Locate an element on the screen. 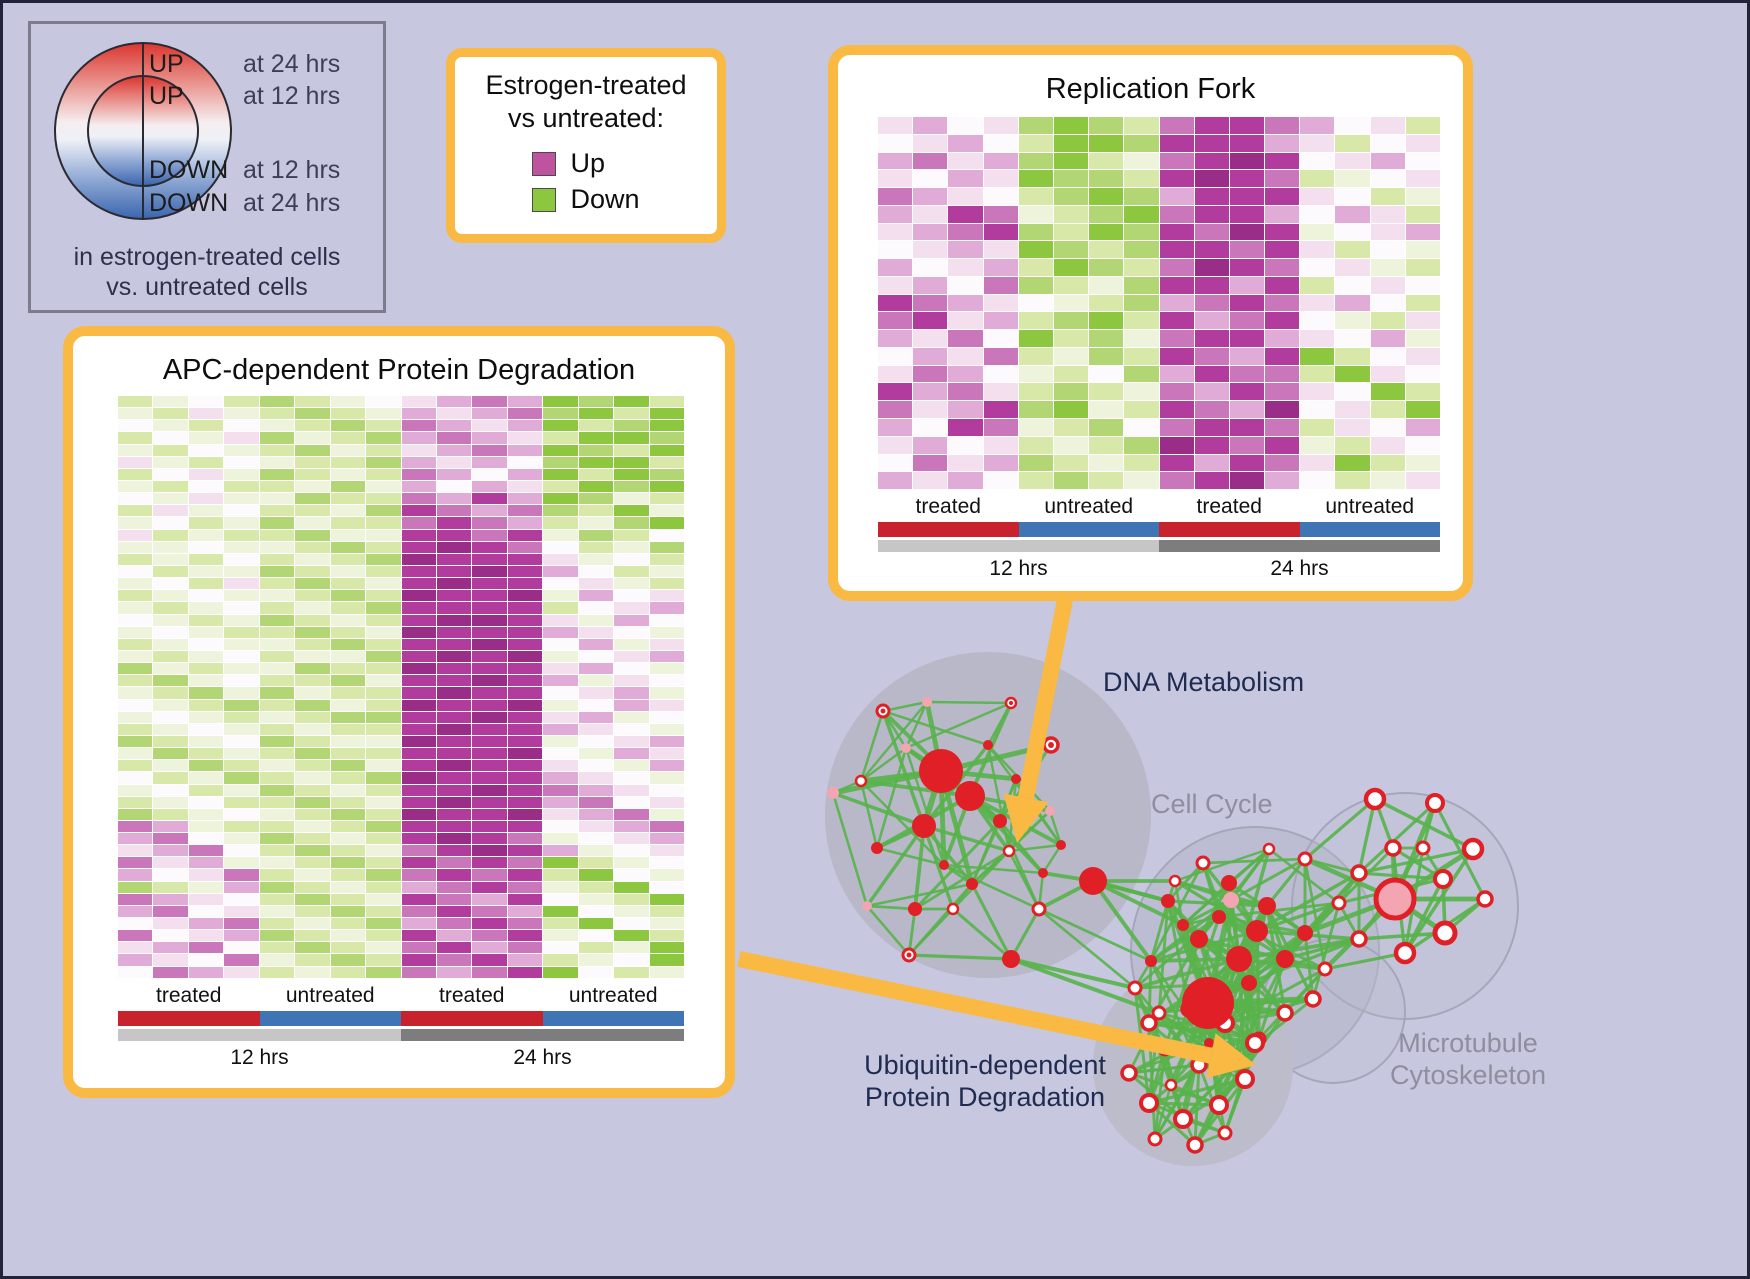  network-node-bullseye-dot is located at coordinates (1051, 745).